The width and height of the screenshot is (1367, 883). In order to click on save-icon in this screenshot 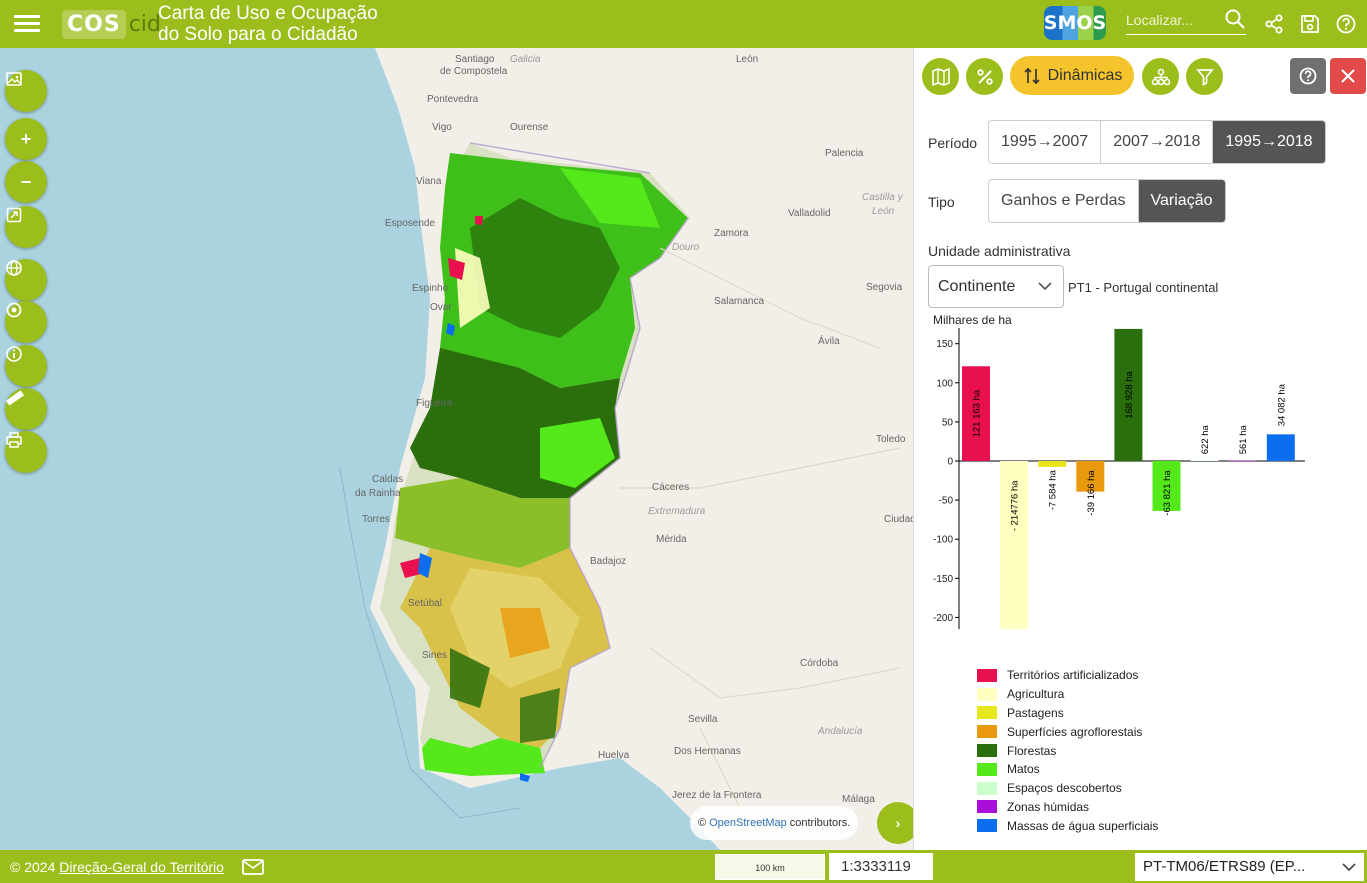, I will do `click(1310, 24)`.